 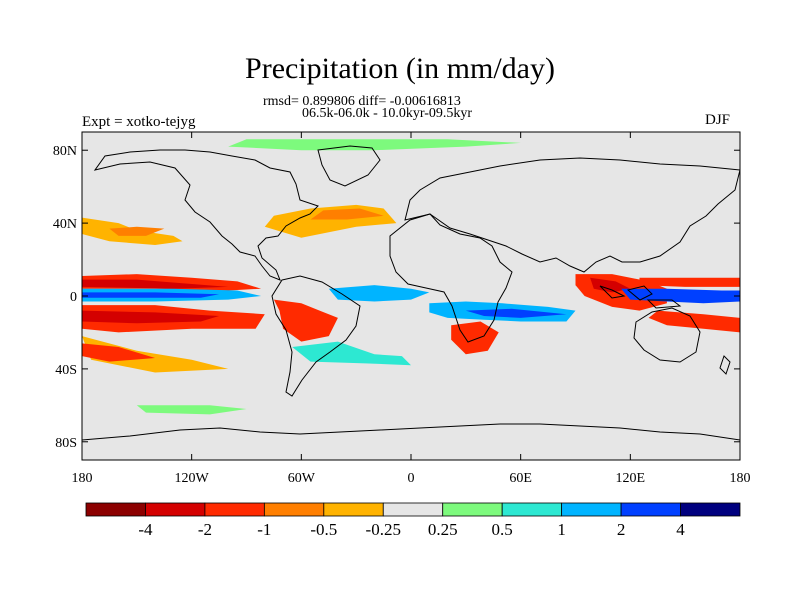 I want to click on colorbar-label: -4, so click(x=145, y=529).